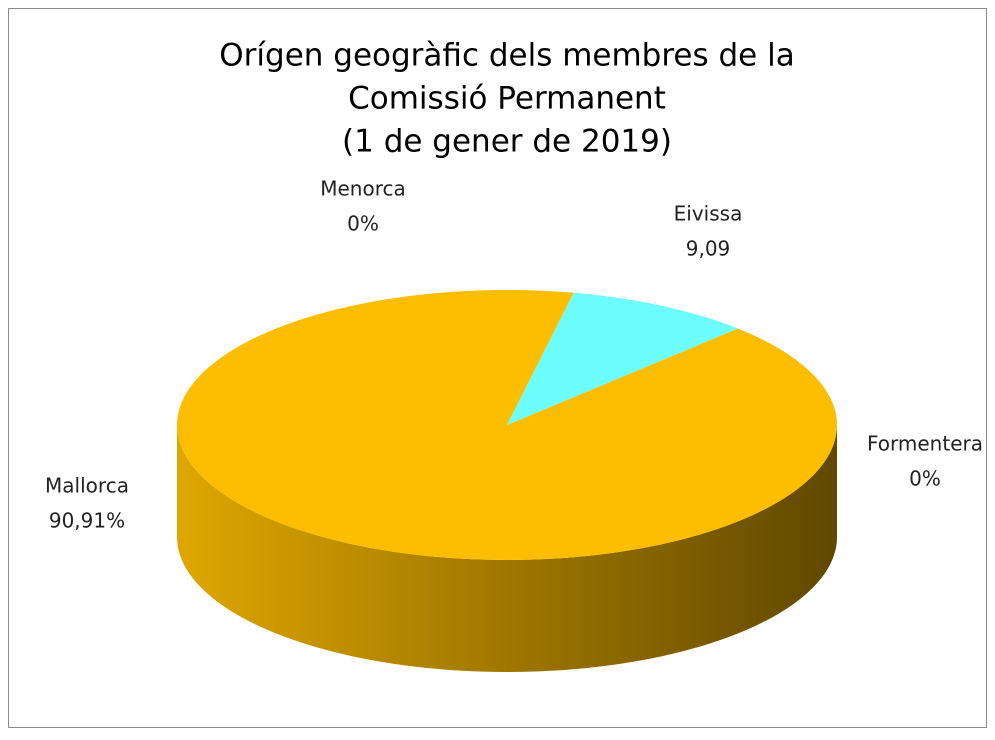 The height and width of the screenshot is (740, 995). I want to click on slice-value-label: 90,91%, so click(87, 521).